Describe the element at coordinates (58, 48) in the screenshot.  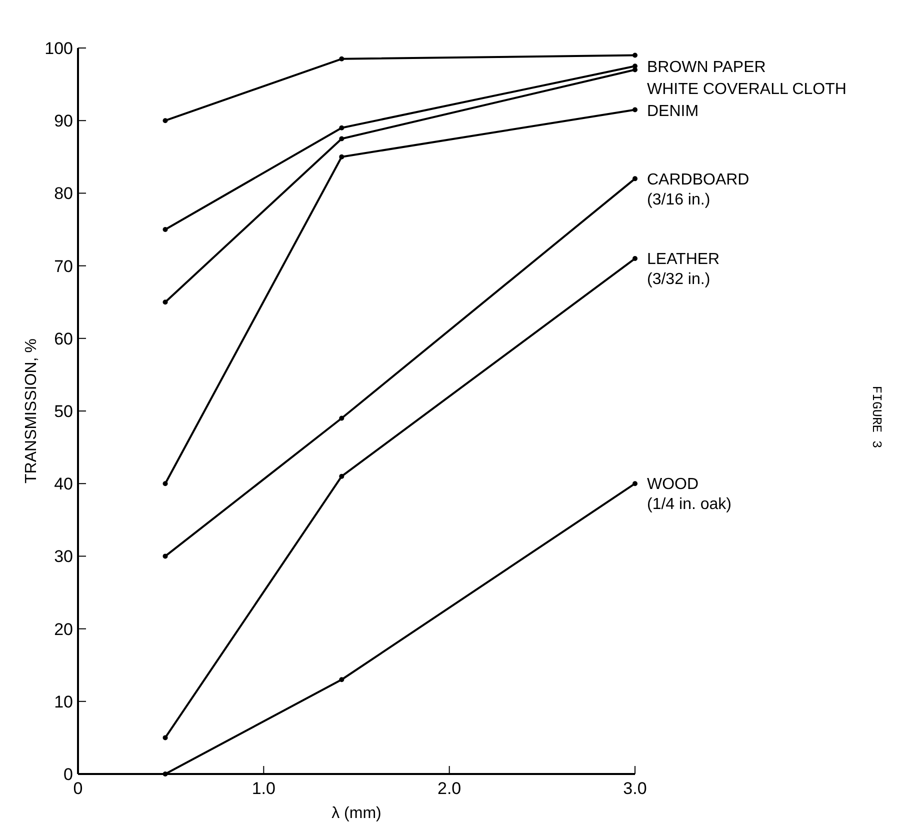
I see `y-tick-label: 100` at that location.